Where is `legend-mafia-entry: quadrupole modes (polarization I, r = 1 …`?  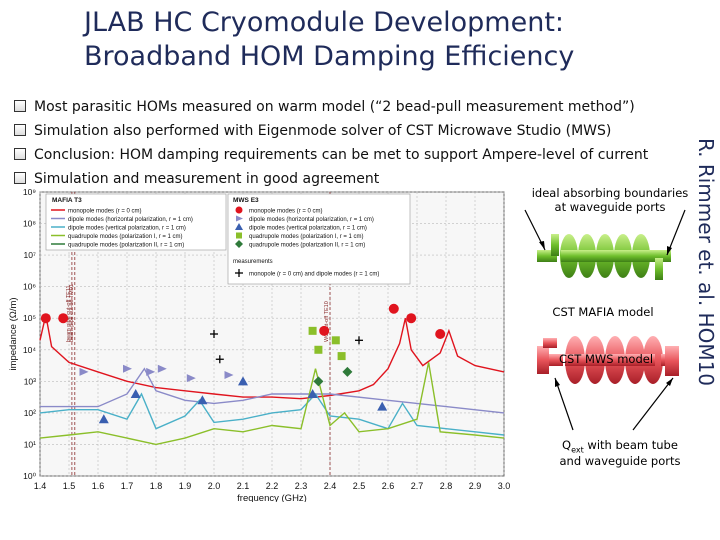 legend-mafia-entry: quadrupole modes (polarization I, r = 1 … is located at coordinates (125, 237).